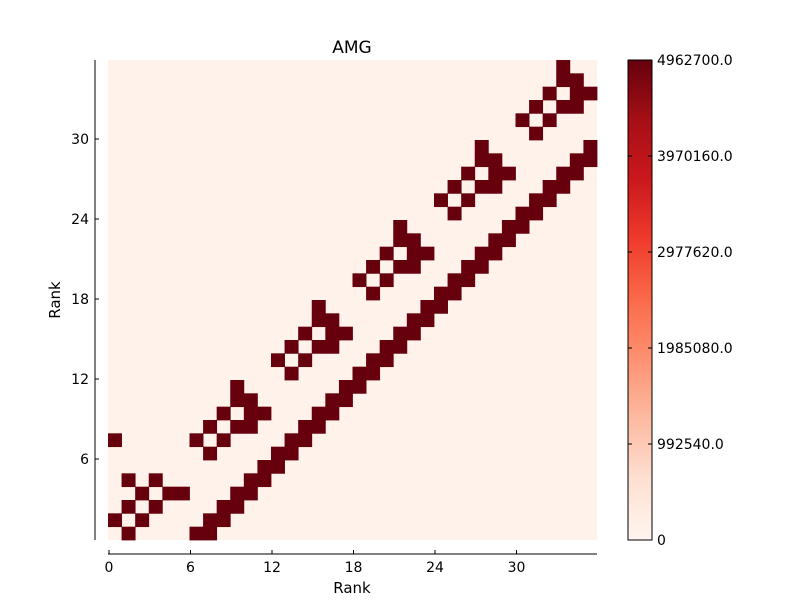 This screenshot has height=600, width=800. I want to click on x-tick-label: 12, so click(272, 568).